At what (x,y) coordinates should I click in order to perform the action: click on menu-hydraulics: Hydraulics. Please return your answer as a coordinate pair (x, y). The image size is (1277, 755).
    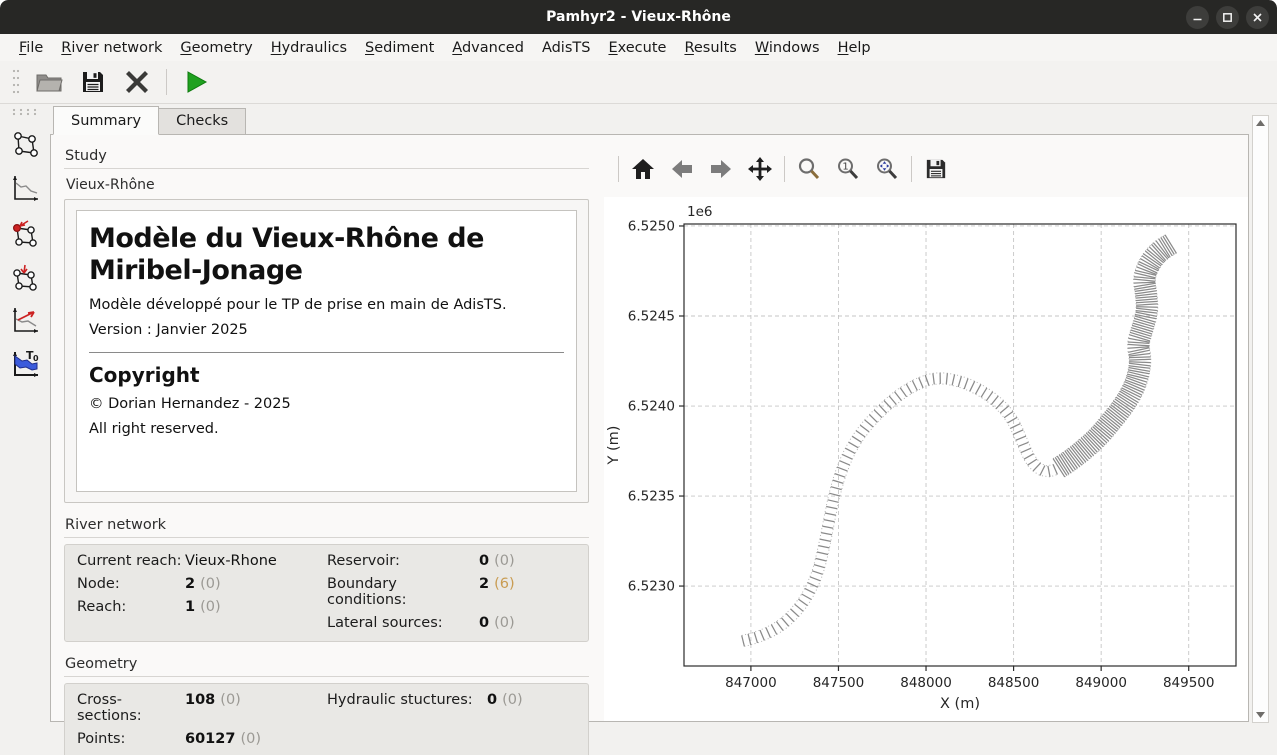
    Looking at the image, I should click on (308, 47).